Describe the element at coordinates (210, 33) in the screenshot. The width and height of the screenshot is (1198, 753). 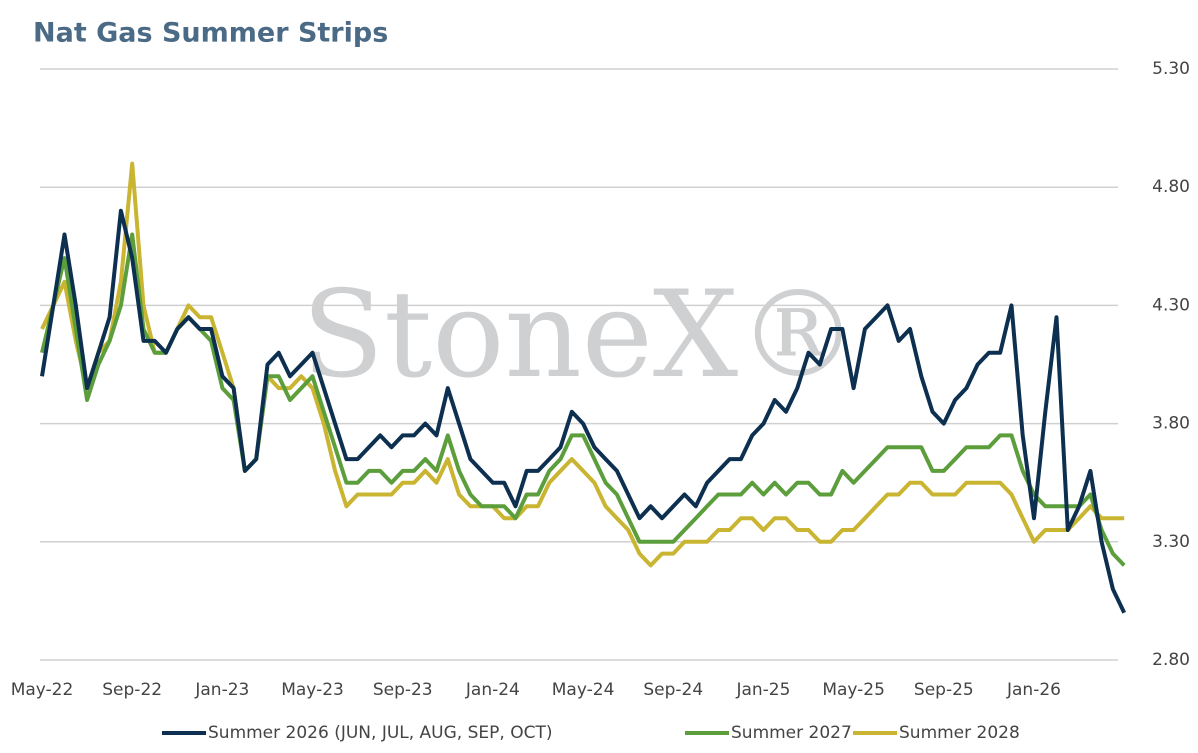
I see `chart-title: Nat Gas Summer Strips` at that location.